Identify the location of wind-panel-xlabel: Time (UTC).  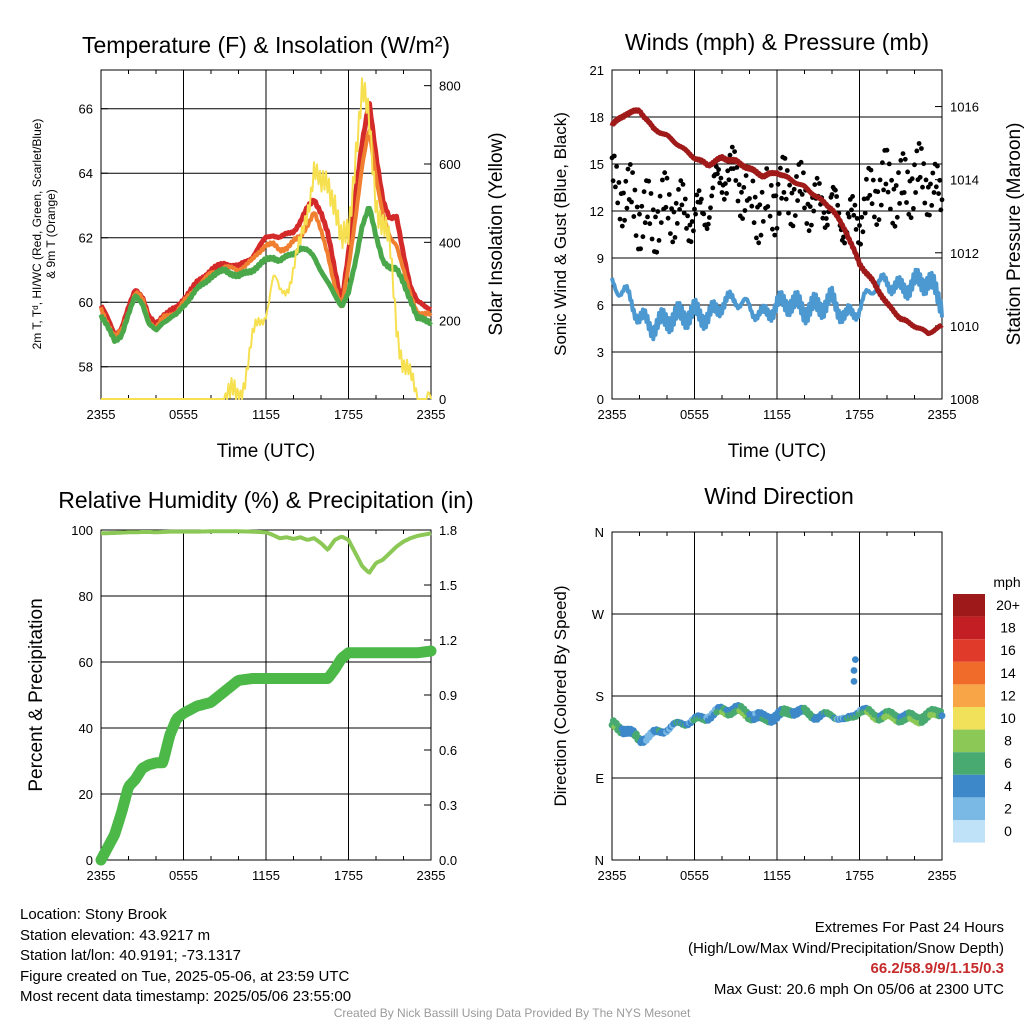
(777, 451).